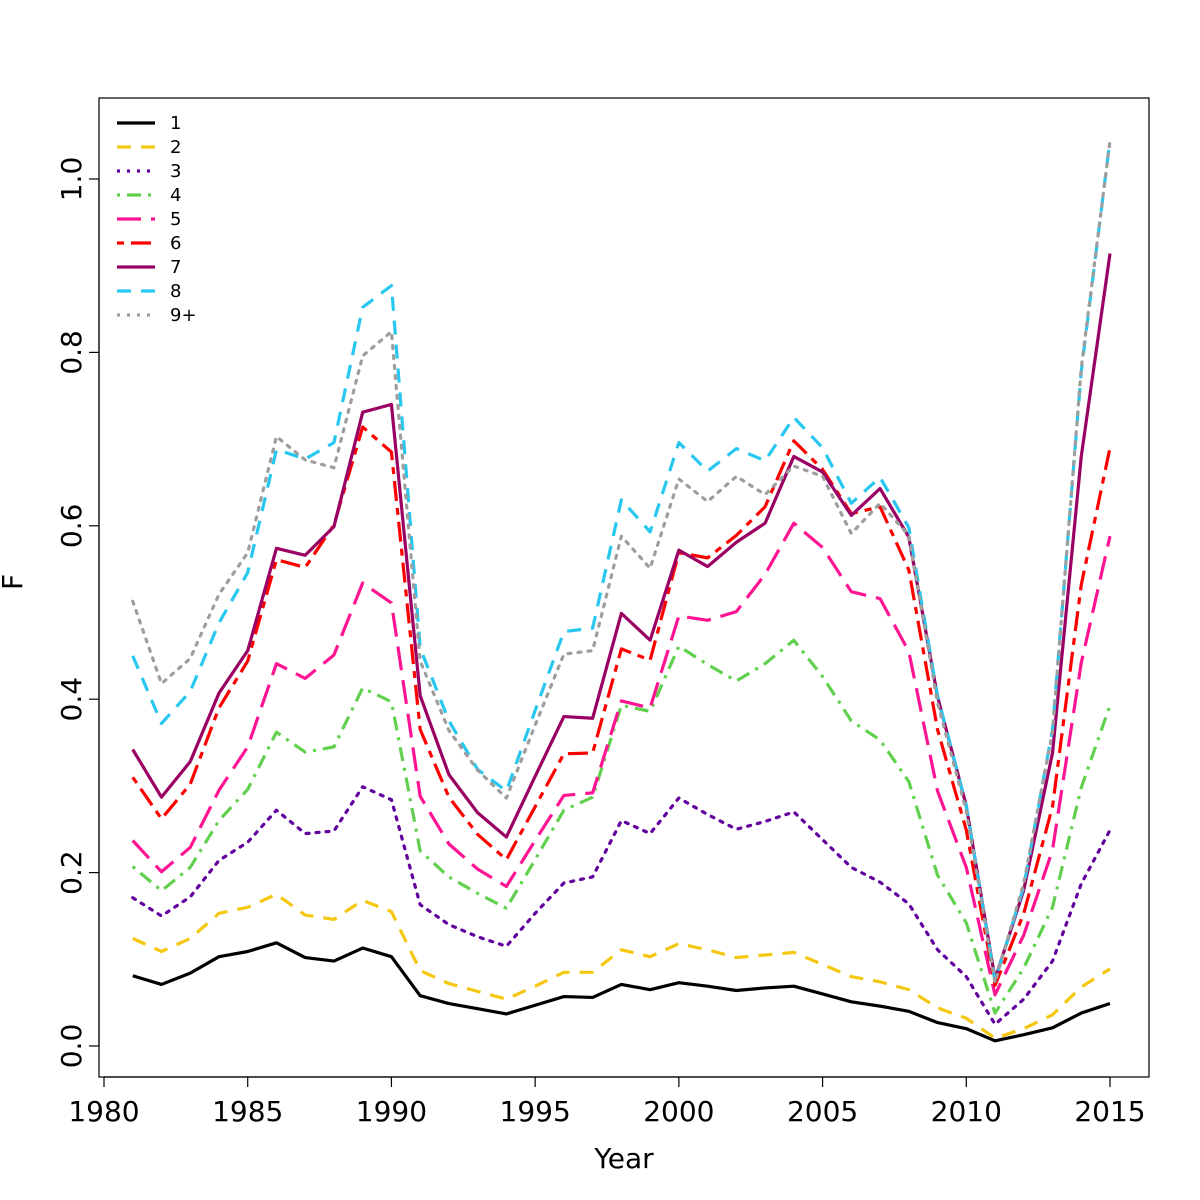  What do you see at coordinates (391, 1111) in the screenshot?
I see `x-tick-label: 1990` at bounding box center [391, 1111].